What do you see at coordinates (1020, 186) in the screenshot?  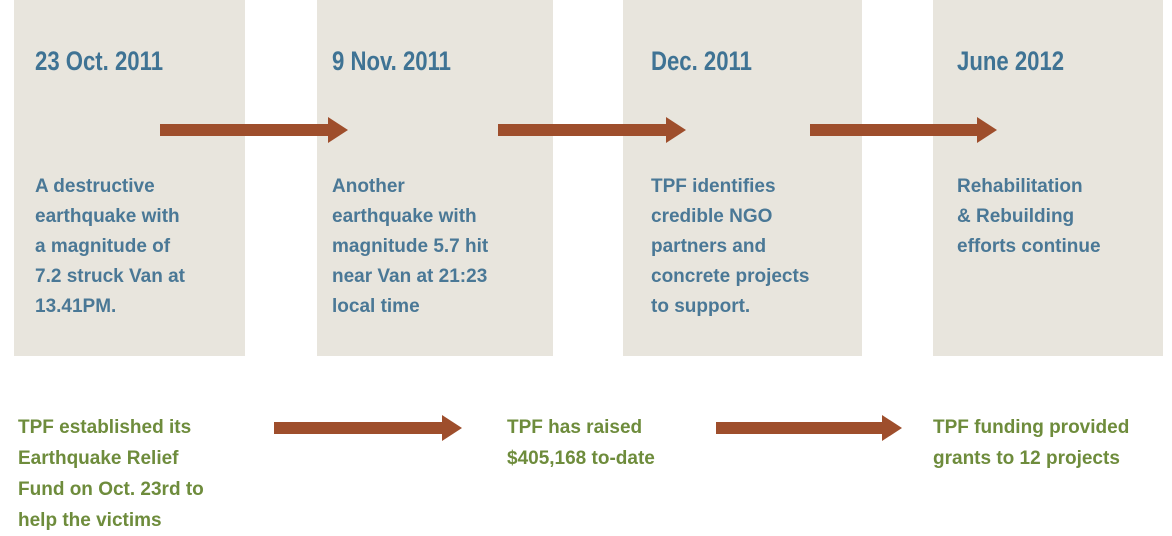 I see `text-line: Rehabilitation` at bounding box center [1020, 186].